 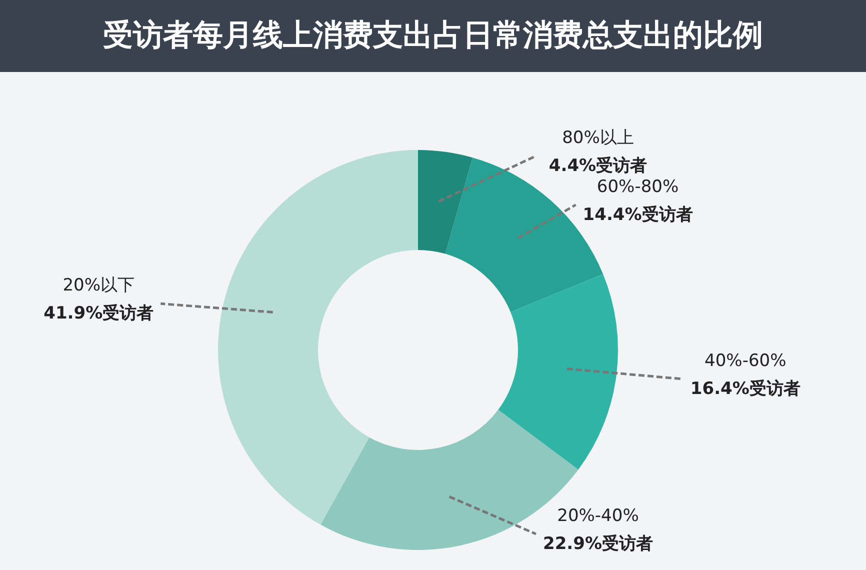 What do you see at coordinates (637, 186) in the screenshot?
I see `slice-label: 60%-80%` at bounding box center [637, 186].